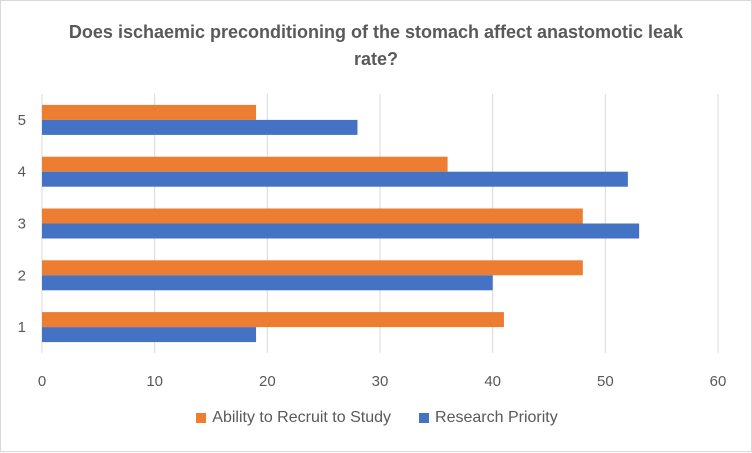 This screenshot has height=453, width=752. What do you see at coordinates (154, 381) in the screenshot?
I see `x-tick-label-10: 10` at bounding box center [154, 381].